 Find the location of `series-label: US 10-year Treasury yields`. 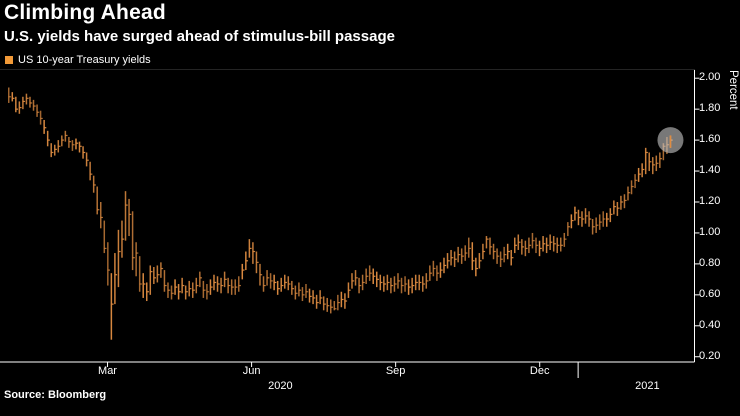

series-label: US 10-year Treasury yields is located at coordinates (84, 60).